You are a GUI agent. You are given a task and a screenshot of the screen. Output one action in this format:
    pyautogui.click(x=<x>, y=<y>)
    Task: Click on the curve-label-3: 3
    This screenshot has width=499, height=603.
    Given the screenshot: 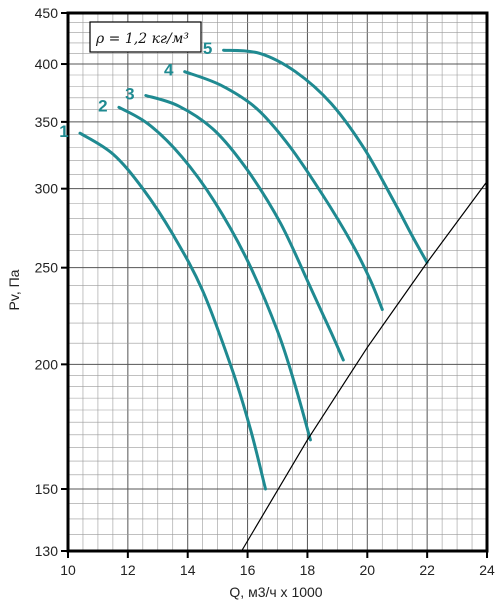 What is the action you would take?
    pyautogui.click(x=129, y=93)
    